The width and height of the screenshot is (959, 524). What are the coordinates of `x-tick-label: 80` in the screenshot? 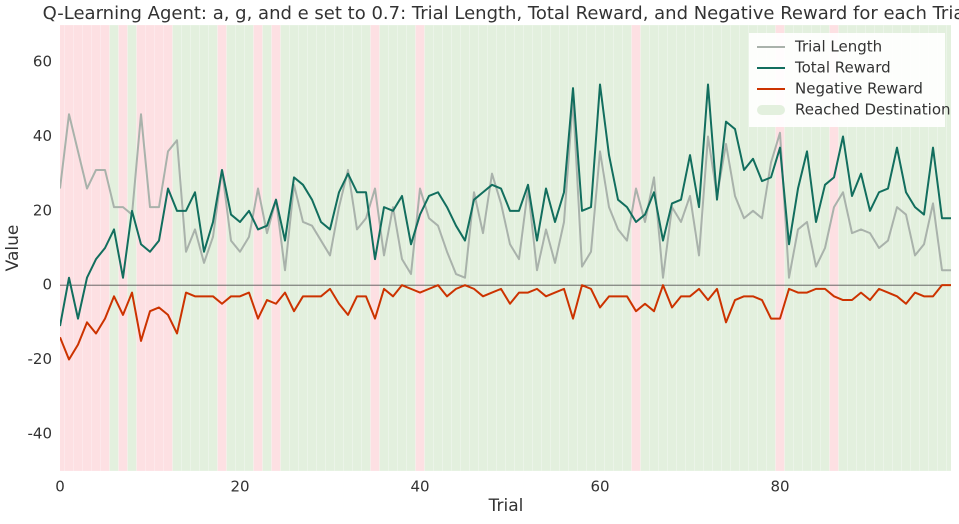 It's located at (779, 487).